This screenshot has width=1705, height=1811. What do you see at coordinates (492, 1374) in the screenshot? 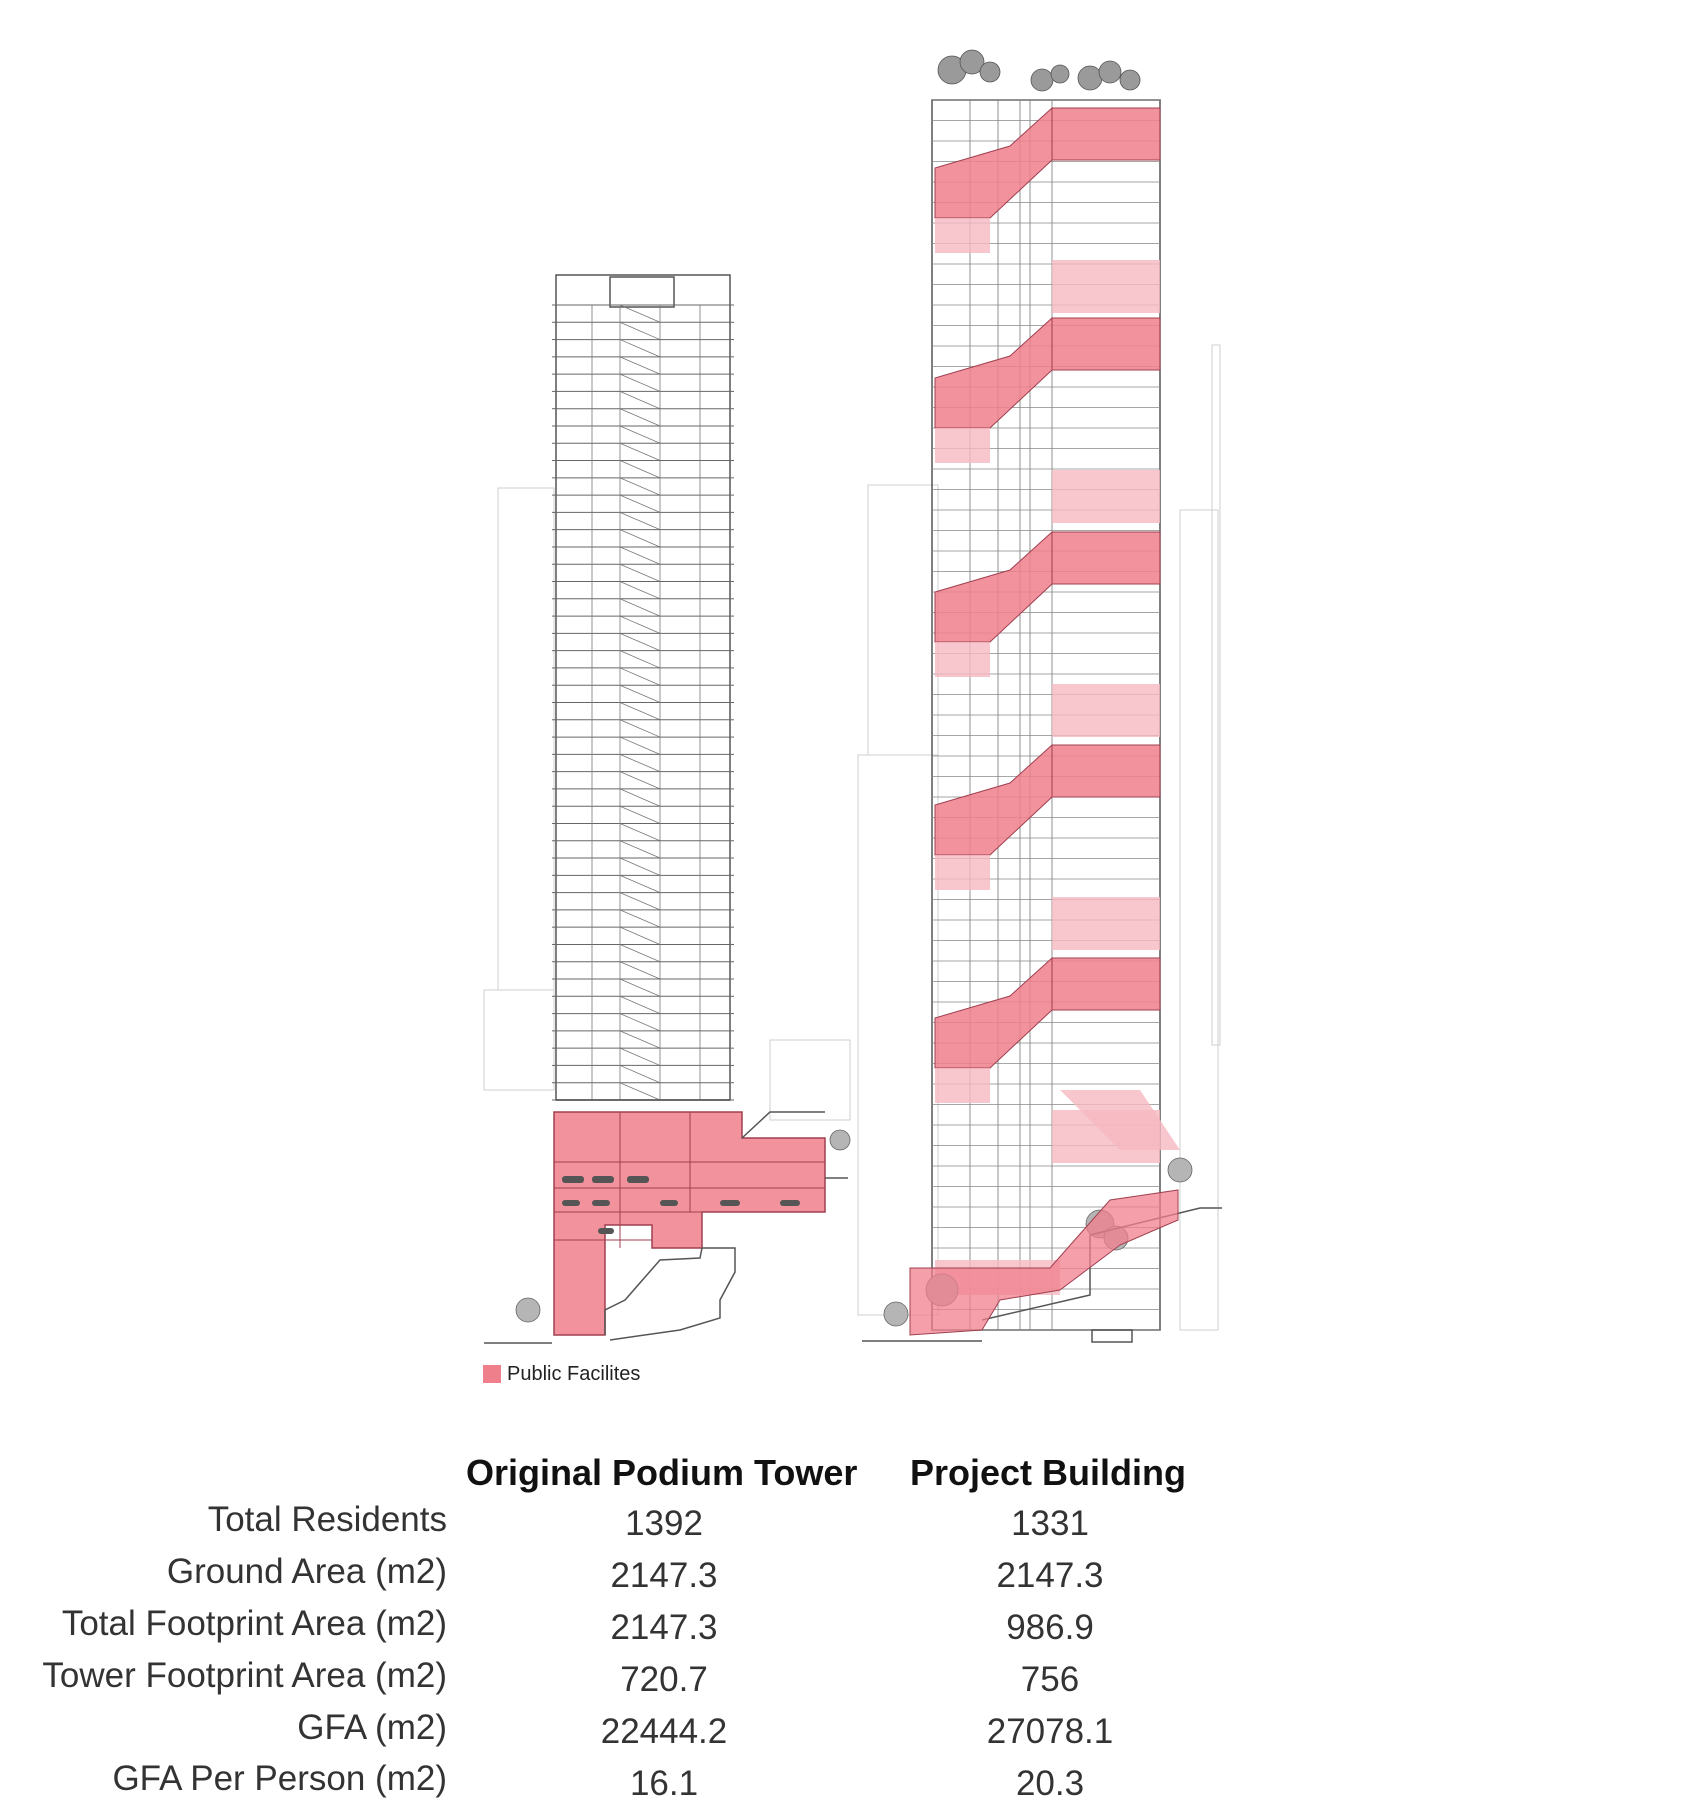
I see `legend-swatch-public-facilities` at bounding box center [492, 1374].